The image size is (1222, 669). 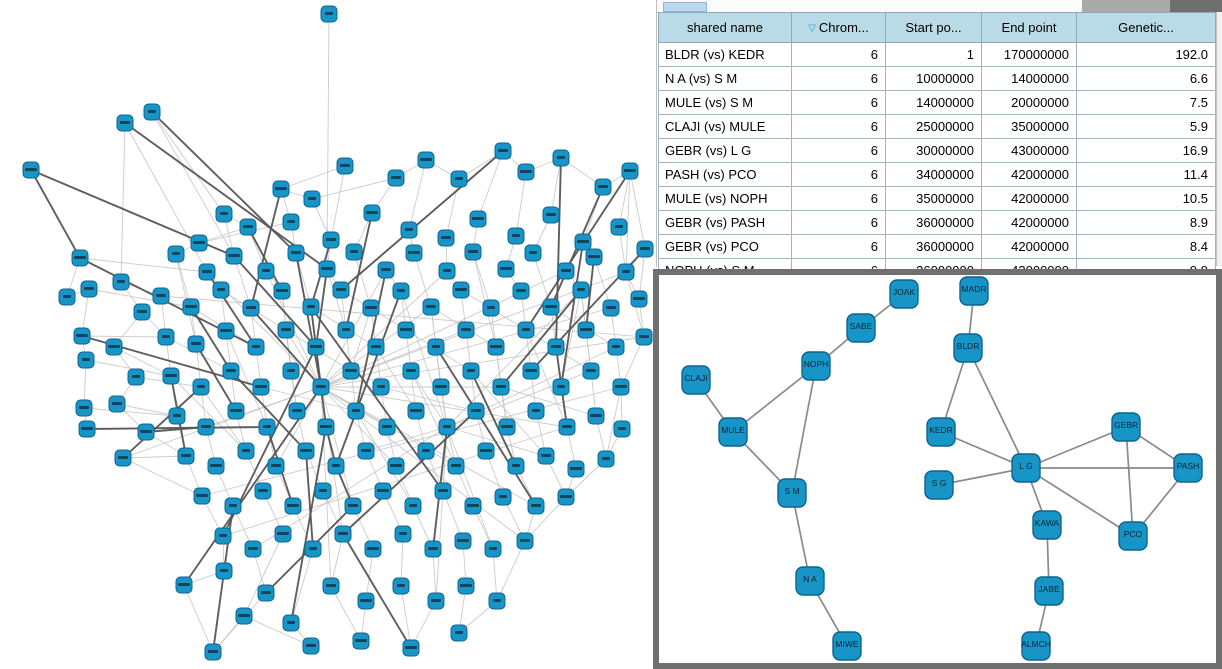 I want to click on graph-node: MIWE, so click(x=847, y=646).